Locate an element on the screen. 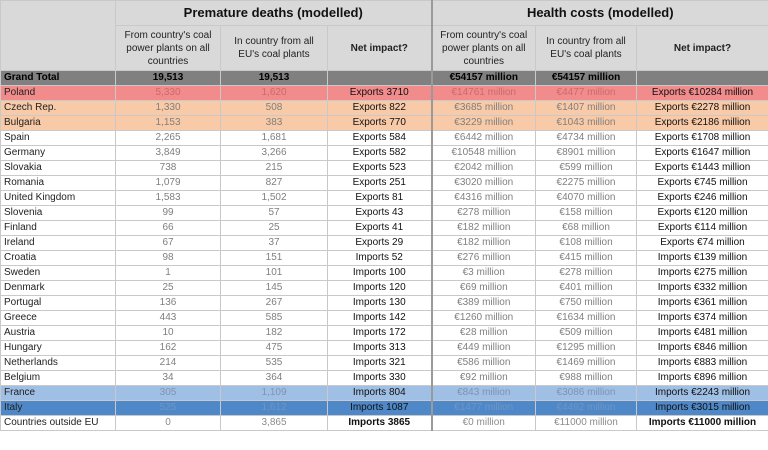  cell-deaths-net: Exports 43 is located at coordinates (379, 213).